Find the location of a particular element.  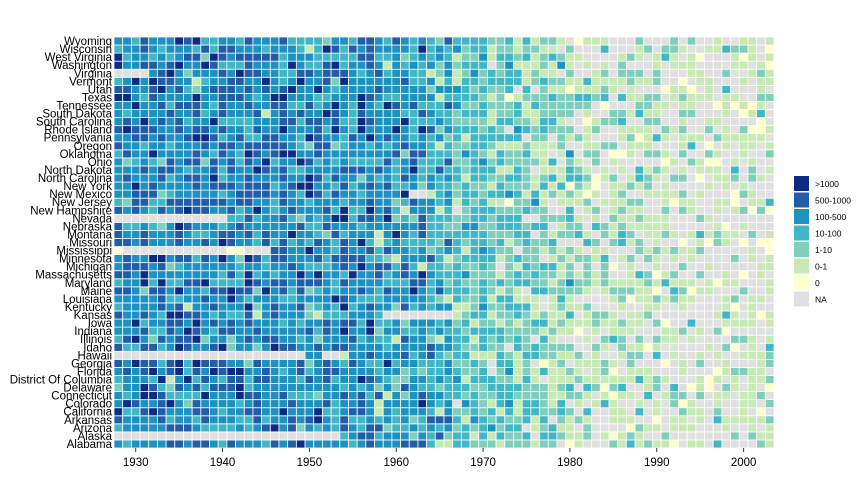

state-label: Iowa is located at coordinates (100, 324).